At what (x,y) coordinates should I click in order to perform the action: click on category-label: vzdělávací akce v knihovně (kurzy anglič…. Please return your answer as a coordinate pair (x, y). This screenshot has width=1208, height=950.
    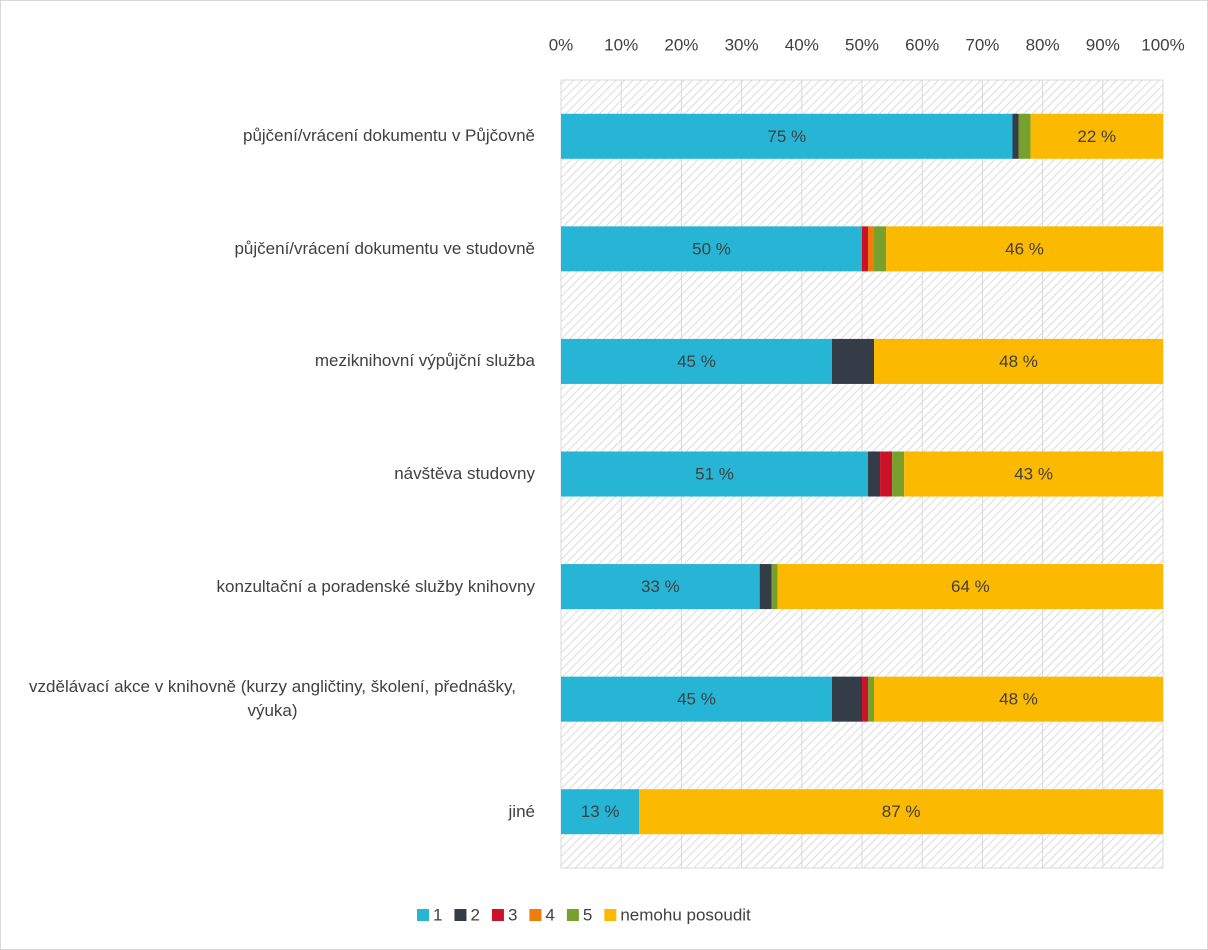
    Looking at the image, I should click on (272, 699).